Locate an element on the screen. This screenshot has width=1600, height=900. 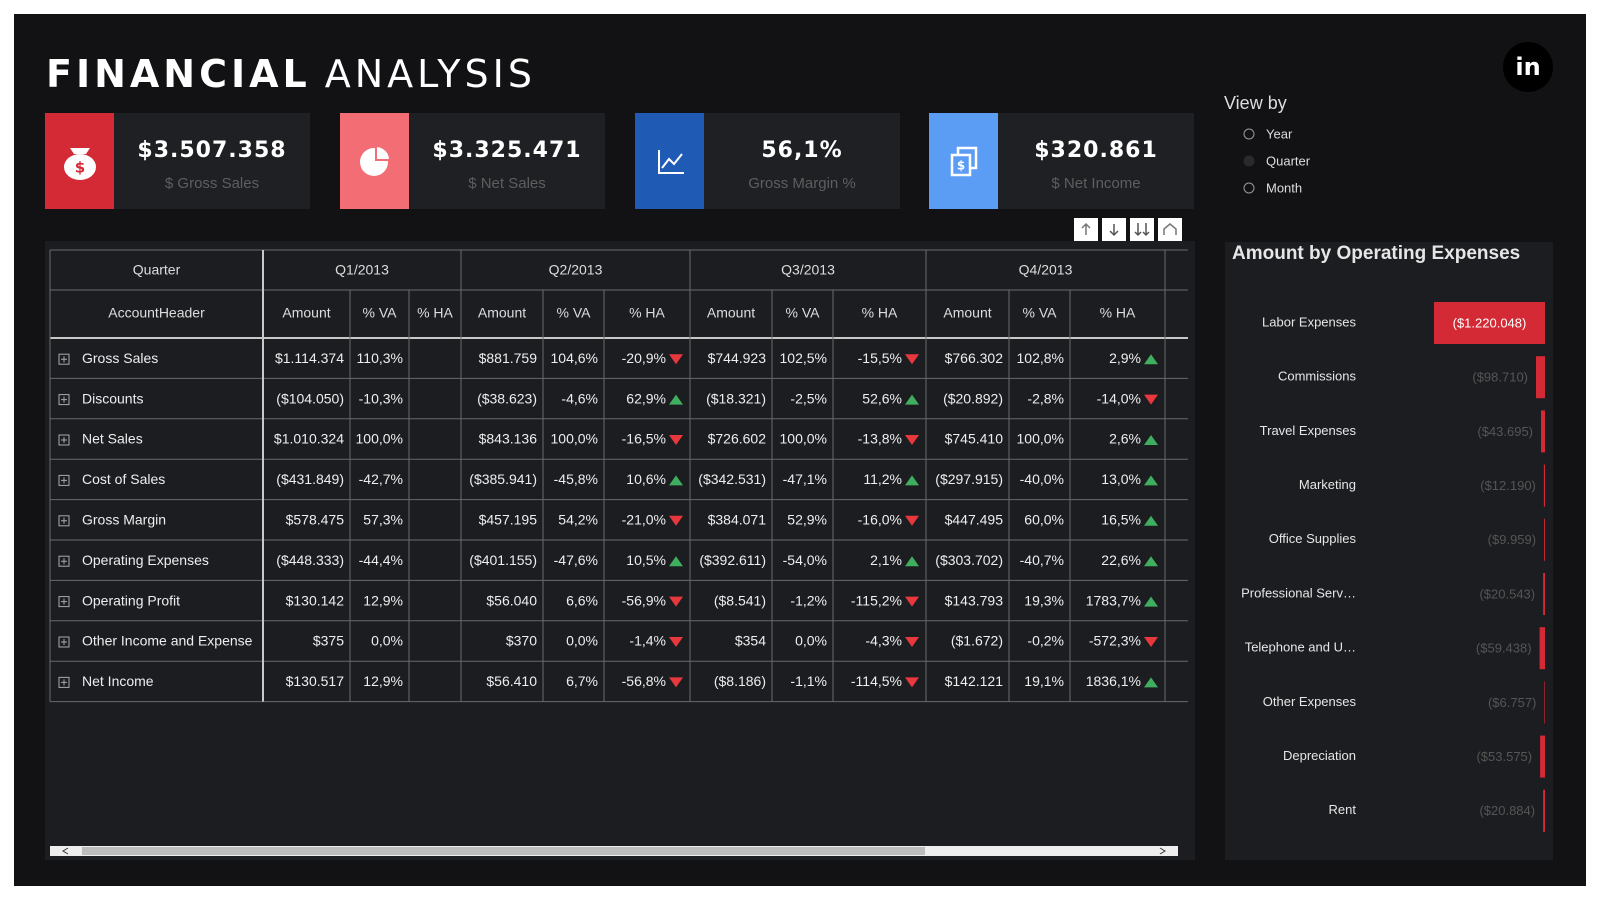
kpi-cards: $ $ is located at coordinates (619, 161).